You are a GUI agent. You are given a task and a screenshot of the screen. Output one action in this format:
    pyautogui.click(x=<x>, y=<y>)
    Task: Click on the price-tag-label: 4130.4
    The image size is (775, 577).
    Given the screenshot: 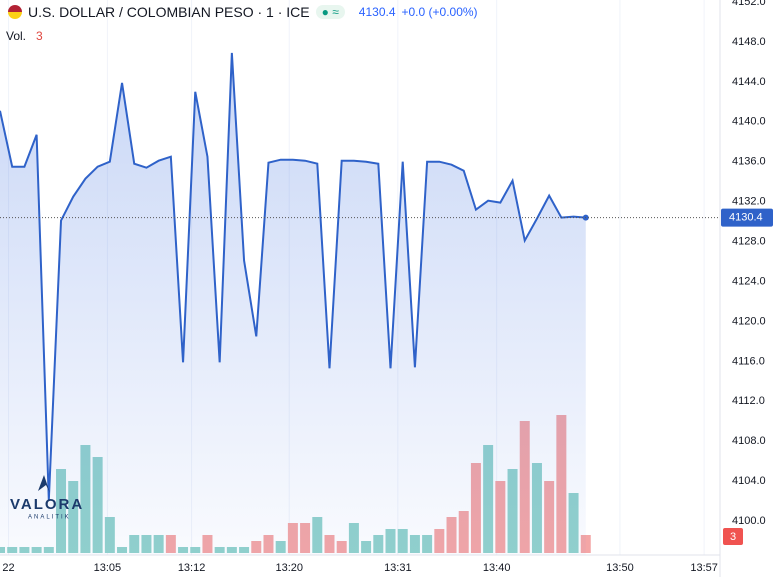 What is the action you would take?
    pyautogui.click(x=746, y=218)
    